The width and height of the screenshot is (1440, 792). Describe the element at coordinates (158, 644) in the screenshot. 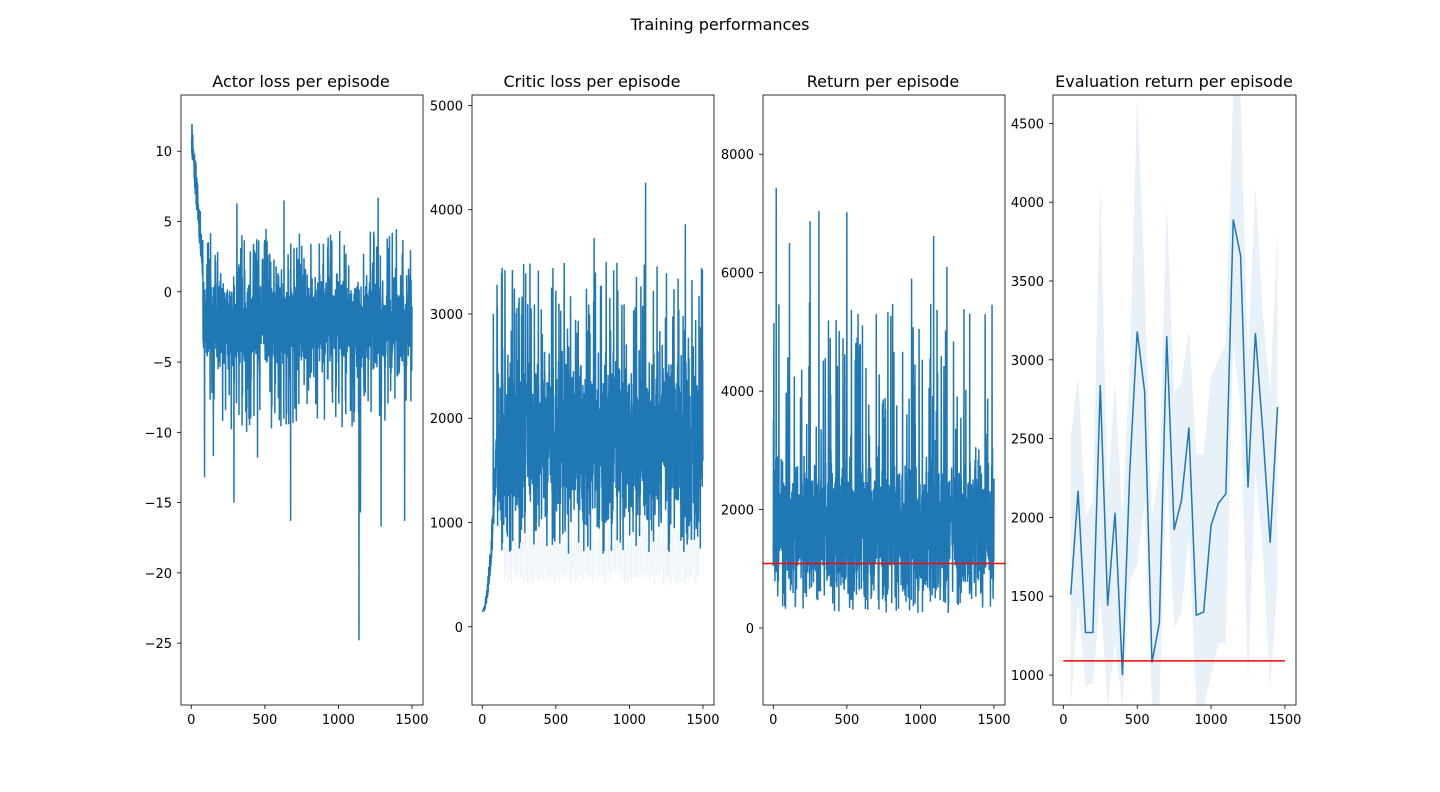

I see `y-tick-label: −25` at that location.